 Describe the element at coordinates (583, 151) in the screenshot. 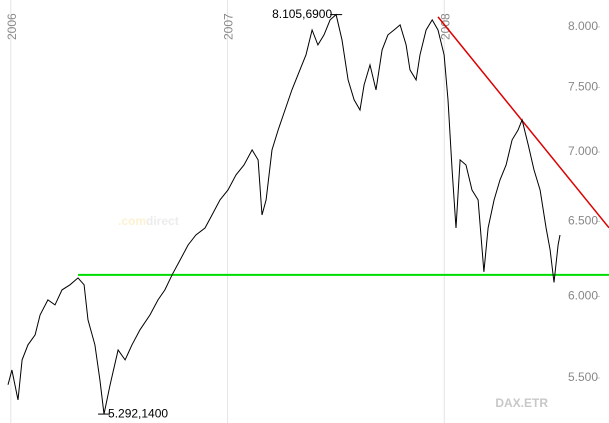

I see `y-tick-label: 7.000` at that location.